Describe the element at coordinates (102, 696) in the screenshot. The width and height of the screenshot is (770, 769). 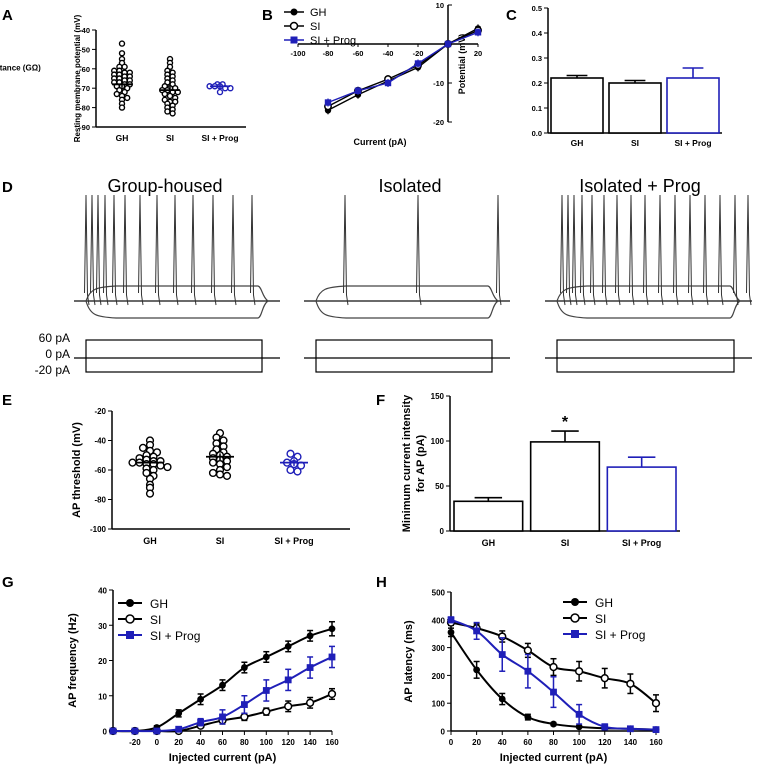
I see `y-tick-label: 10` at that location.